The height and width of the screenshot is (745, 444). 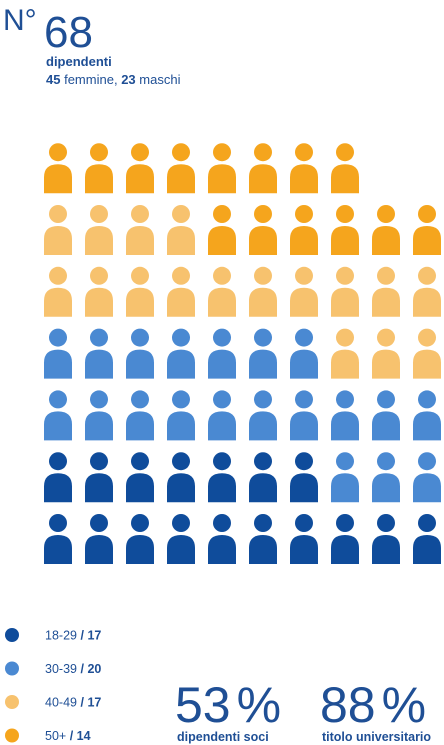 What do you see at coordinates (376, 737) in the screenshot?
I see `stat-label: titolo universitario` at bounding box center [376, 737].